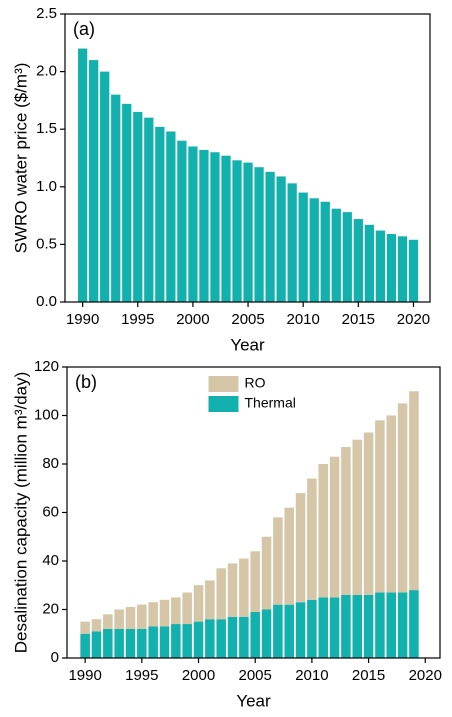 This screenshot has width=452, height=717. What do you see at coordinates (223, 384) in the screenshot?
I see `legend-swatch` at bounding box center [223, 384].